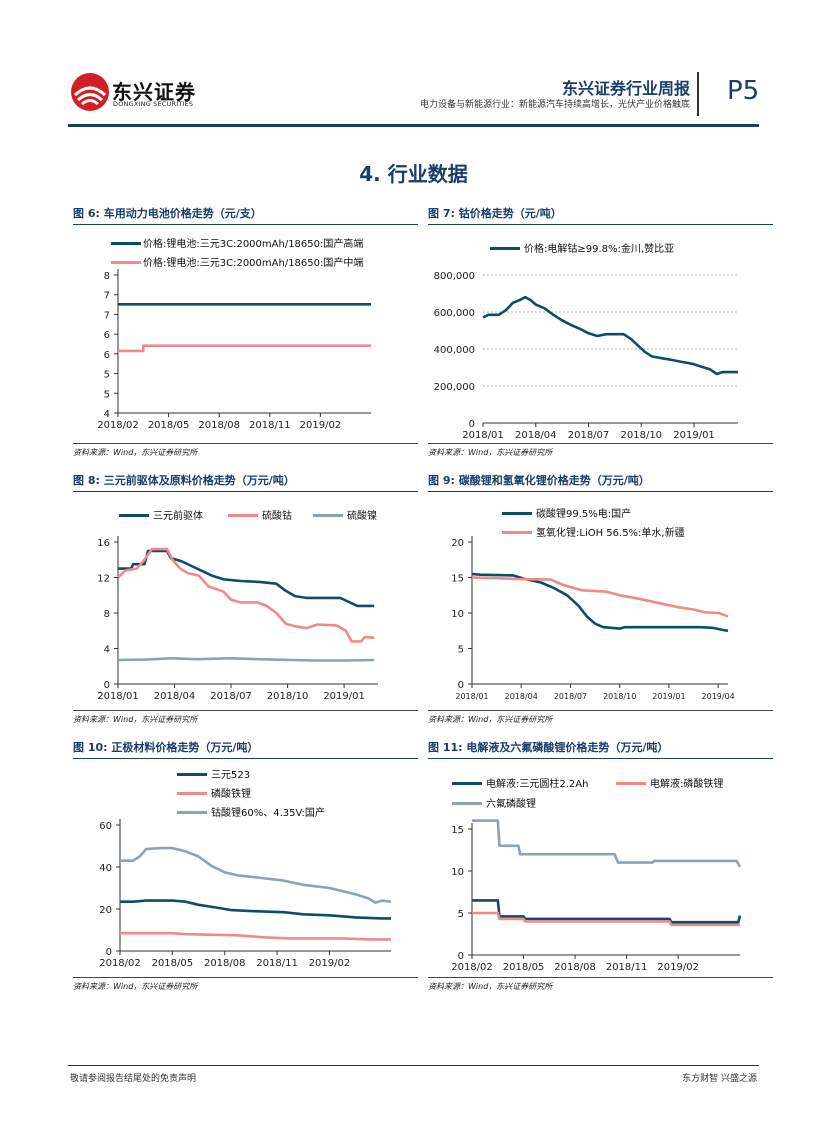 The height and width of the screenshot is (1122, 827). Describe the element at coordinates (413, 174) in the screenshot. I see `section-title: 4. 行业数据` at that location.